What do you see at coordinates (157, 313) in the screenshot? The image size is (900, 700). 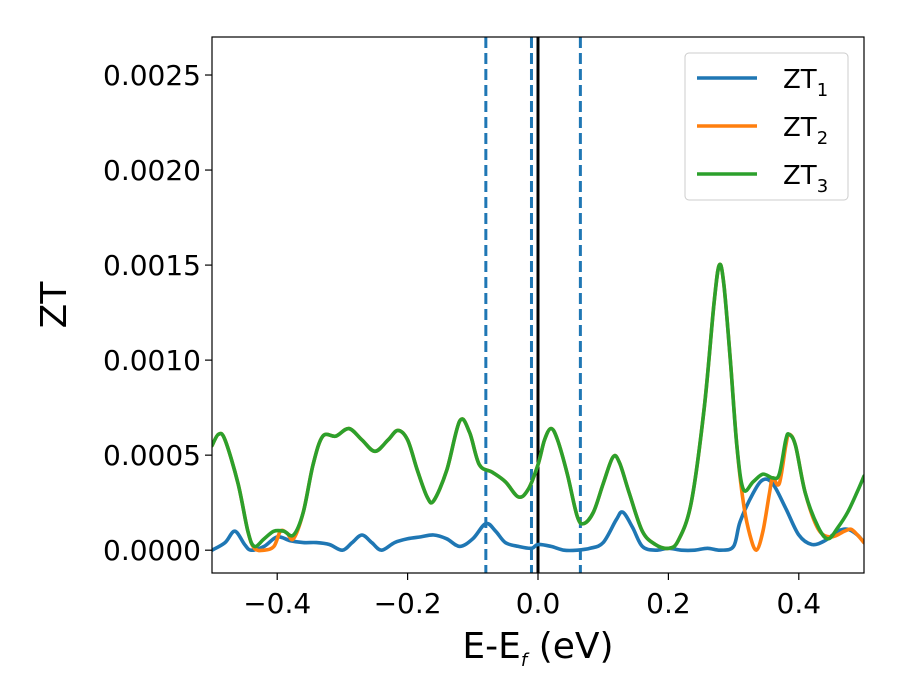 I see `y-axis: 0.0000 0.0005 0.0010 0.0015 0.0020 0.0025` at bounding box center [157, 313].